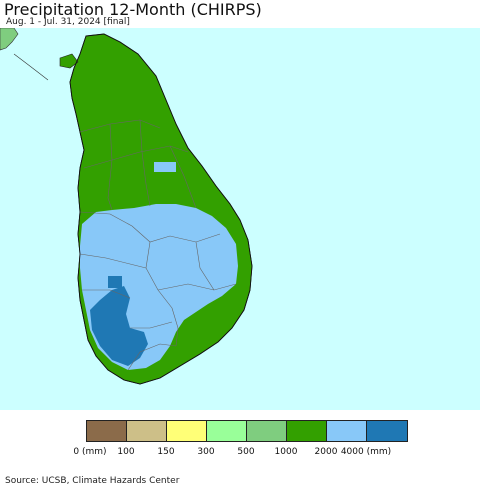  I want to click on jaffna-islands, so click(69, 61).